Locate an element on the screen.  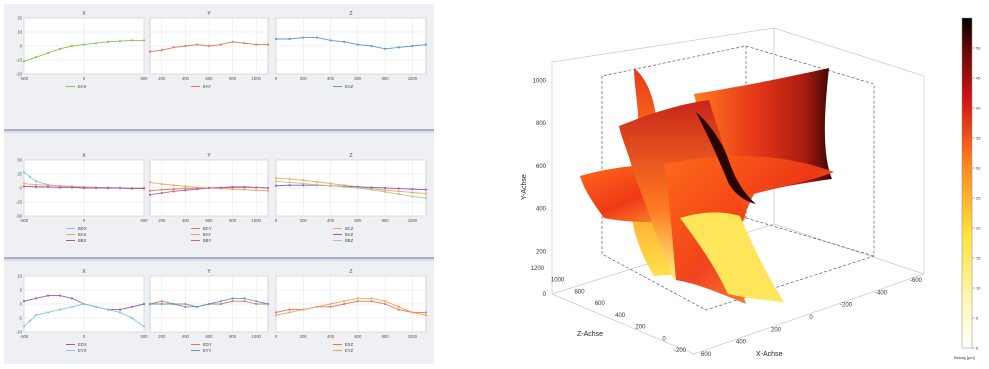
y-tick-label: 25 is located at coordinates (19, 174).